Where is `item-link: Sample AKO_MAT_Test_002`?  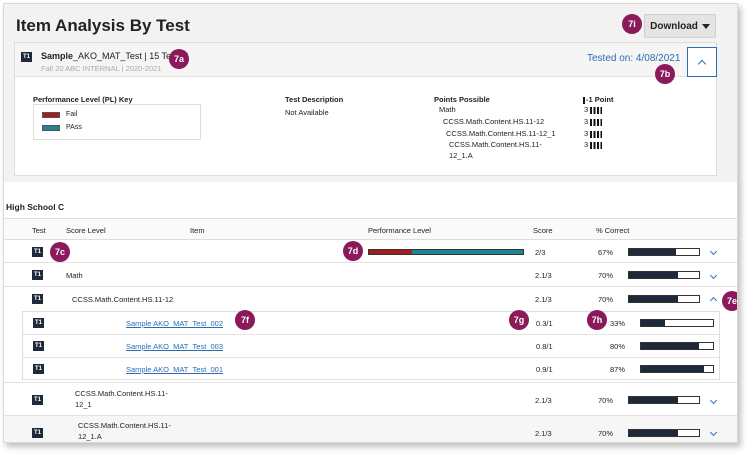 item-link: Sample AKO_MAT_Test_002 is located at coordinates (174, 323).